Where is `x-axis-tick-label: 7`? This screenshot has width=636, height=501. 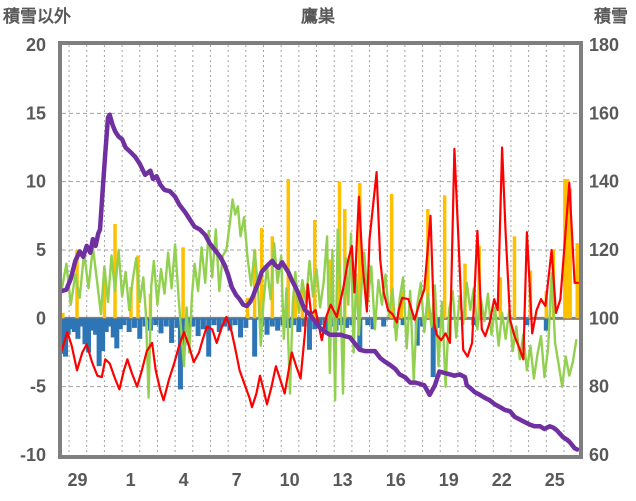 x-axis-tick-label: 7 is located at coordinates (237, 480).